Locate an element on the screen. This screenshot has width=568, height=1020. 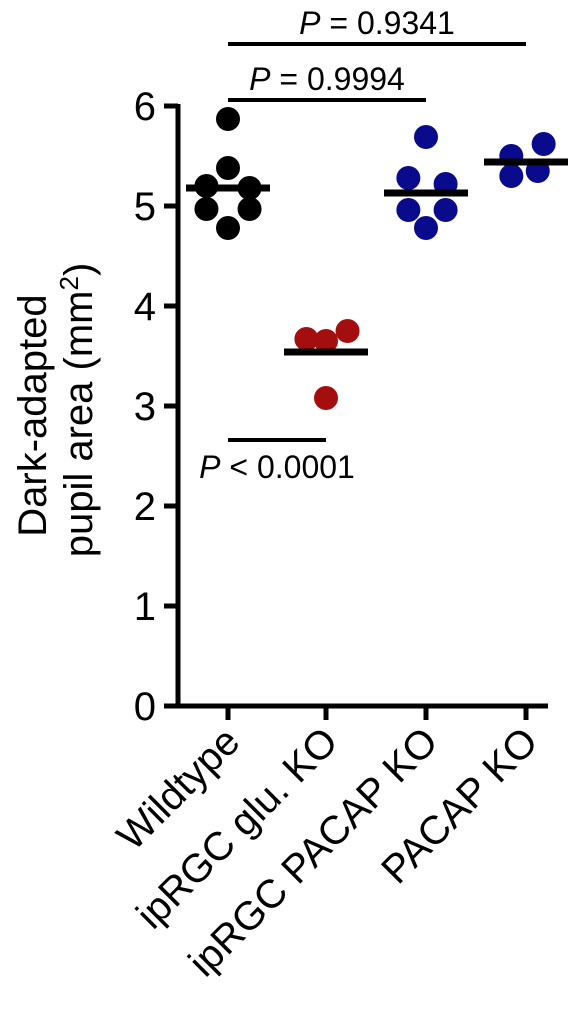
p-value-number: = 0.9341 is located at coordinates (388, 23).